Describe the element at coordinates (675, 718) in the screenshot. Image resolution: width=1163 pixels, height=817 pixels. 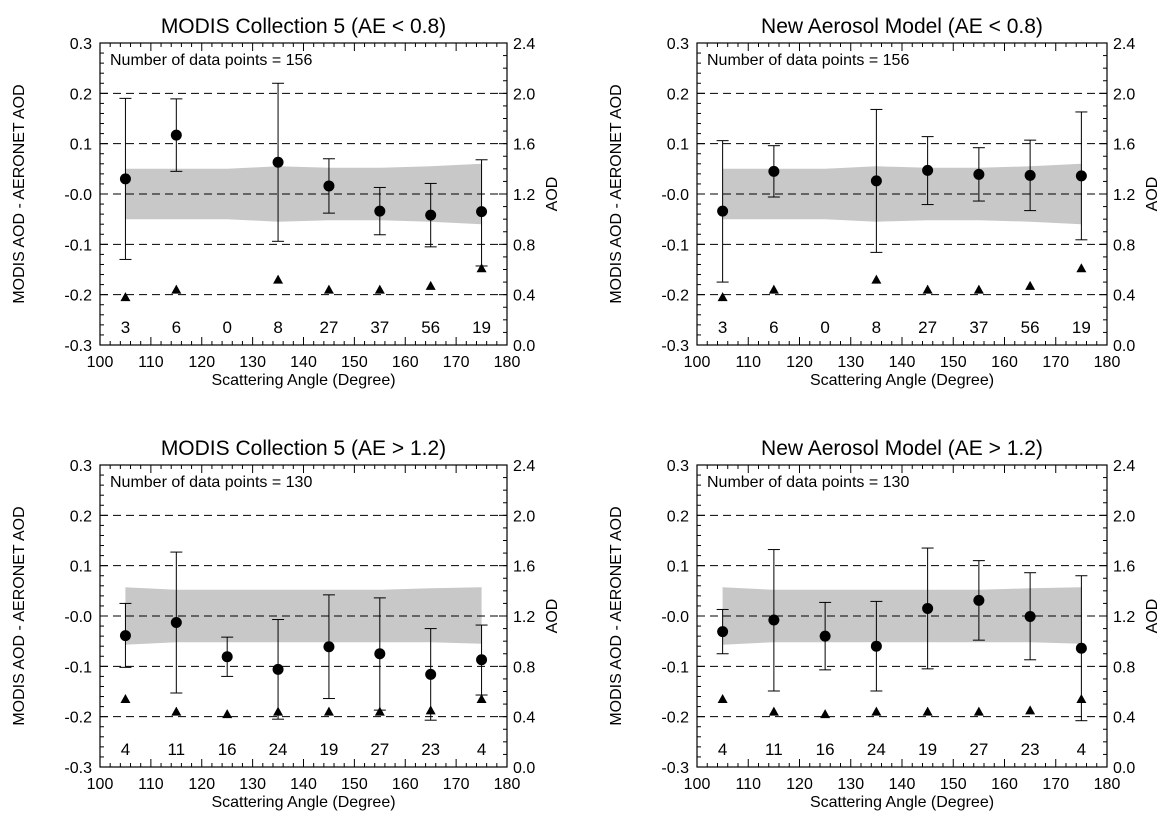
I see `y-tick-label: -0.2` at that location.